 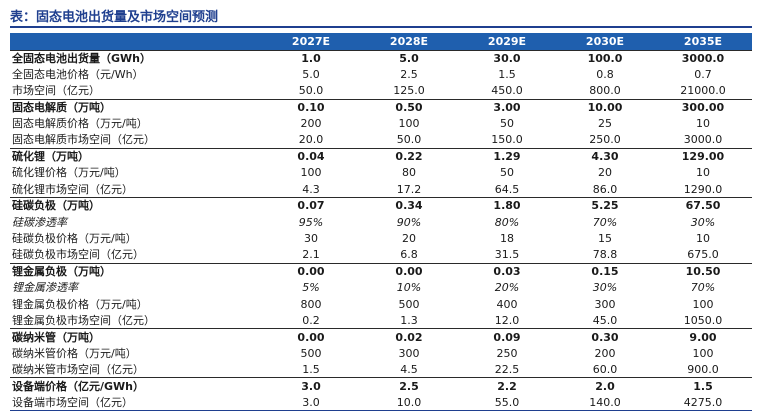 What do you see at coordinates (605, 369) in the screenshot?
I see `row-value: 60.0` at bounding box center [605, 369].